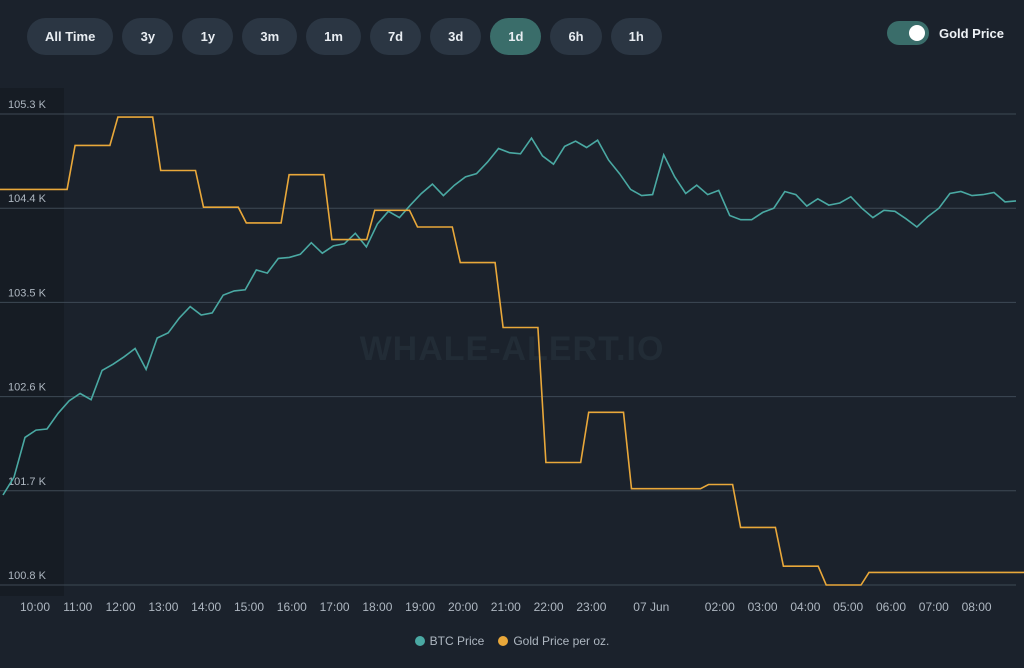 This screenshot has width=1024, height=668. What do you see at coordinates (35, 607) in the screenshot?
I see `x-tick-label: 10:00` at bounding box center [35, 607].